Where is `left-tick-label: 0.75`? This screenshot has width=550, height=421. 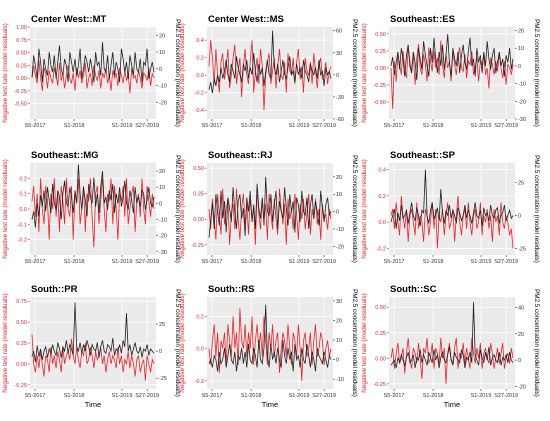 left-tick-label: 0.75 is located at coordinates (21, 302).